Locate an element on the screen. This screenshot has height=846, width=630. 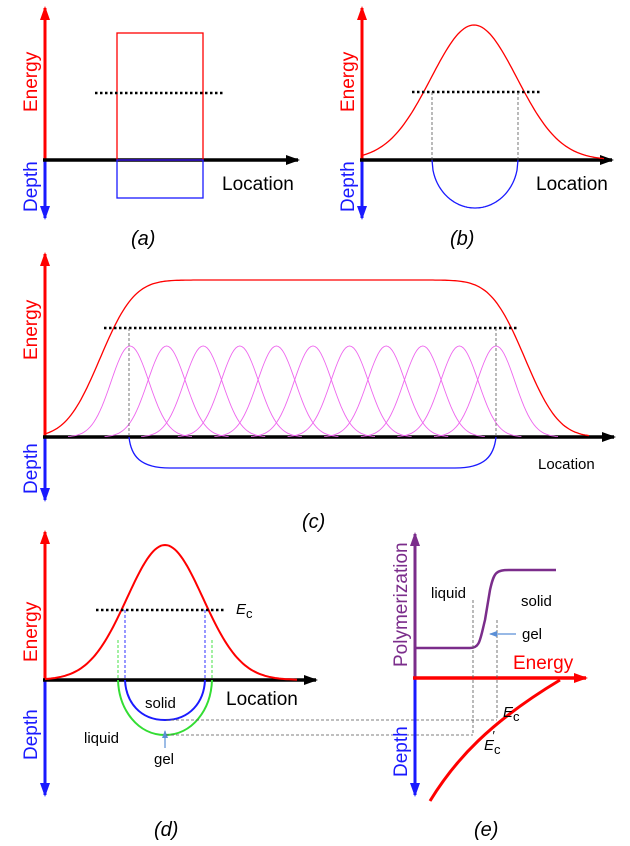
panel-e-polymerization-label: Polymerization is located at coordinates (401, 604).